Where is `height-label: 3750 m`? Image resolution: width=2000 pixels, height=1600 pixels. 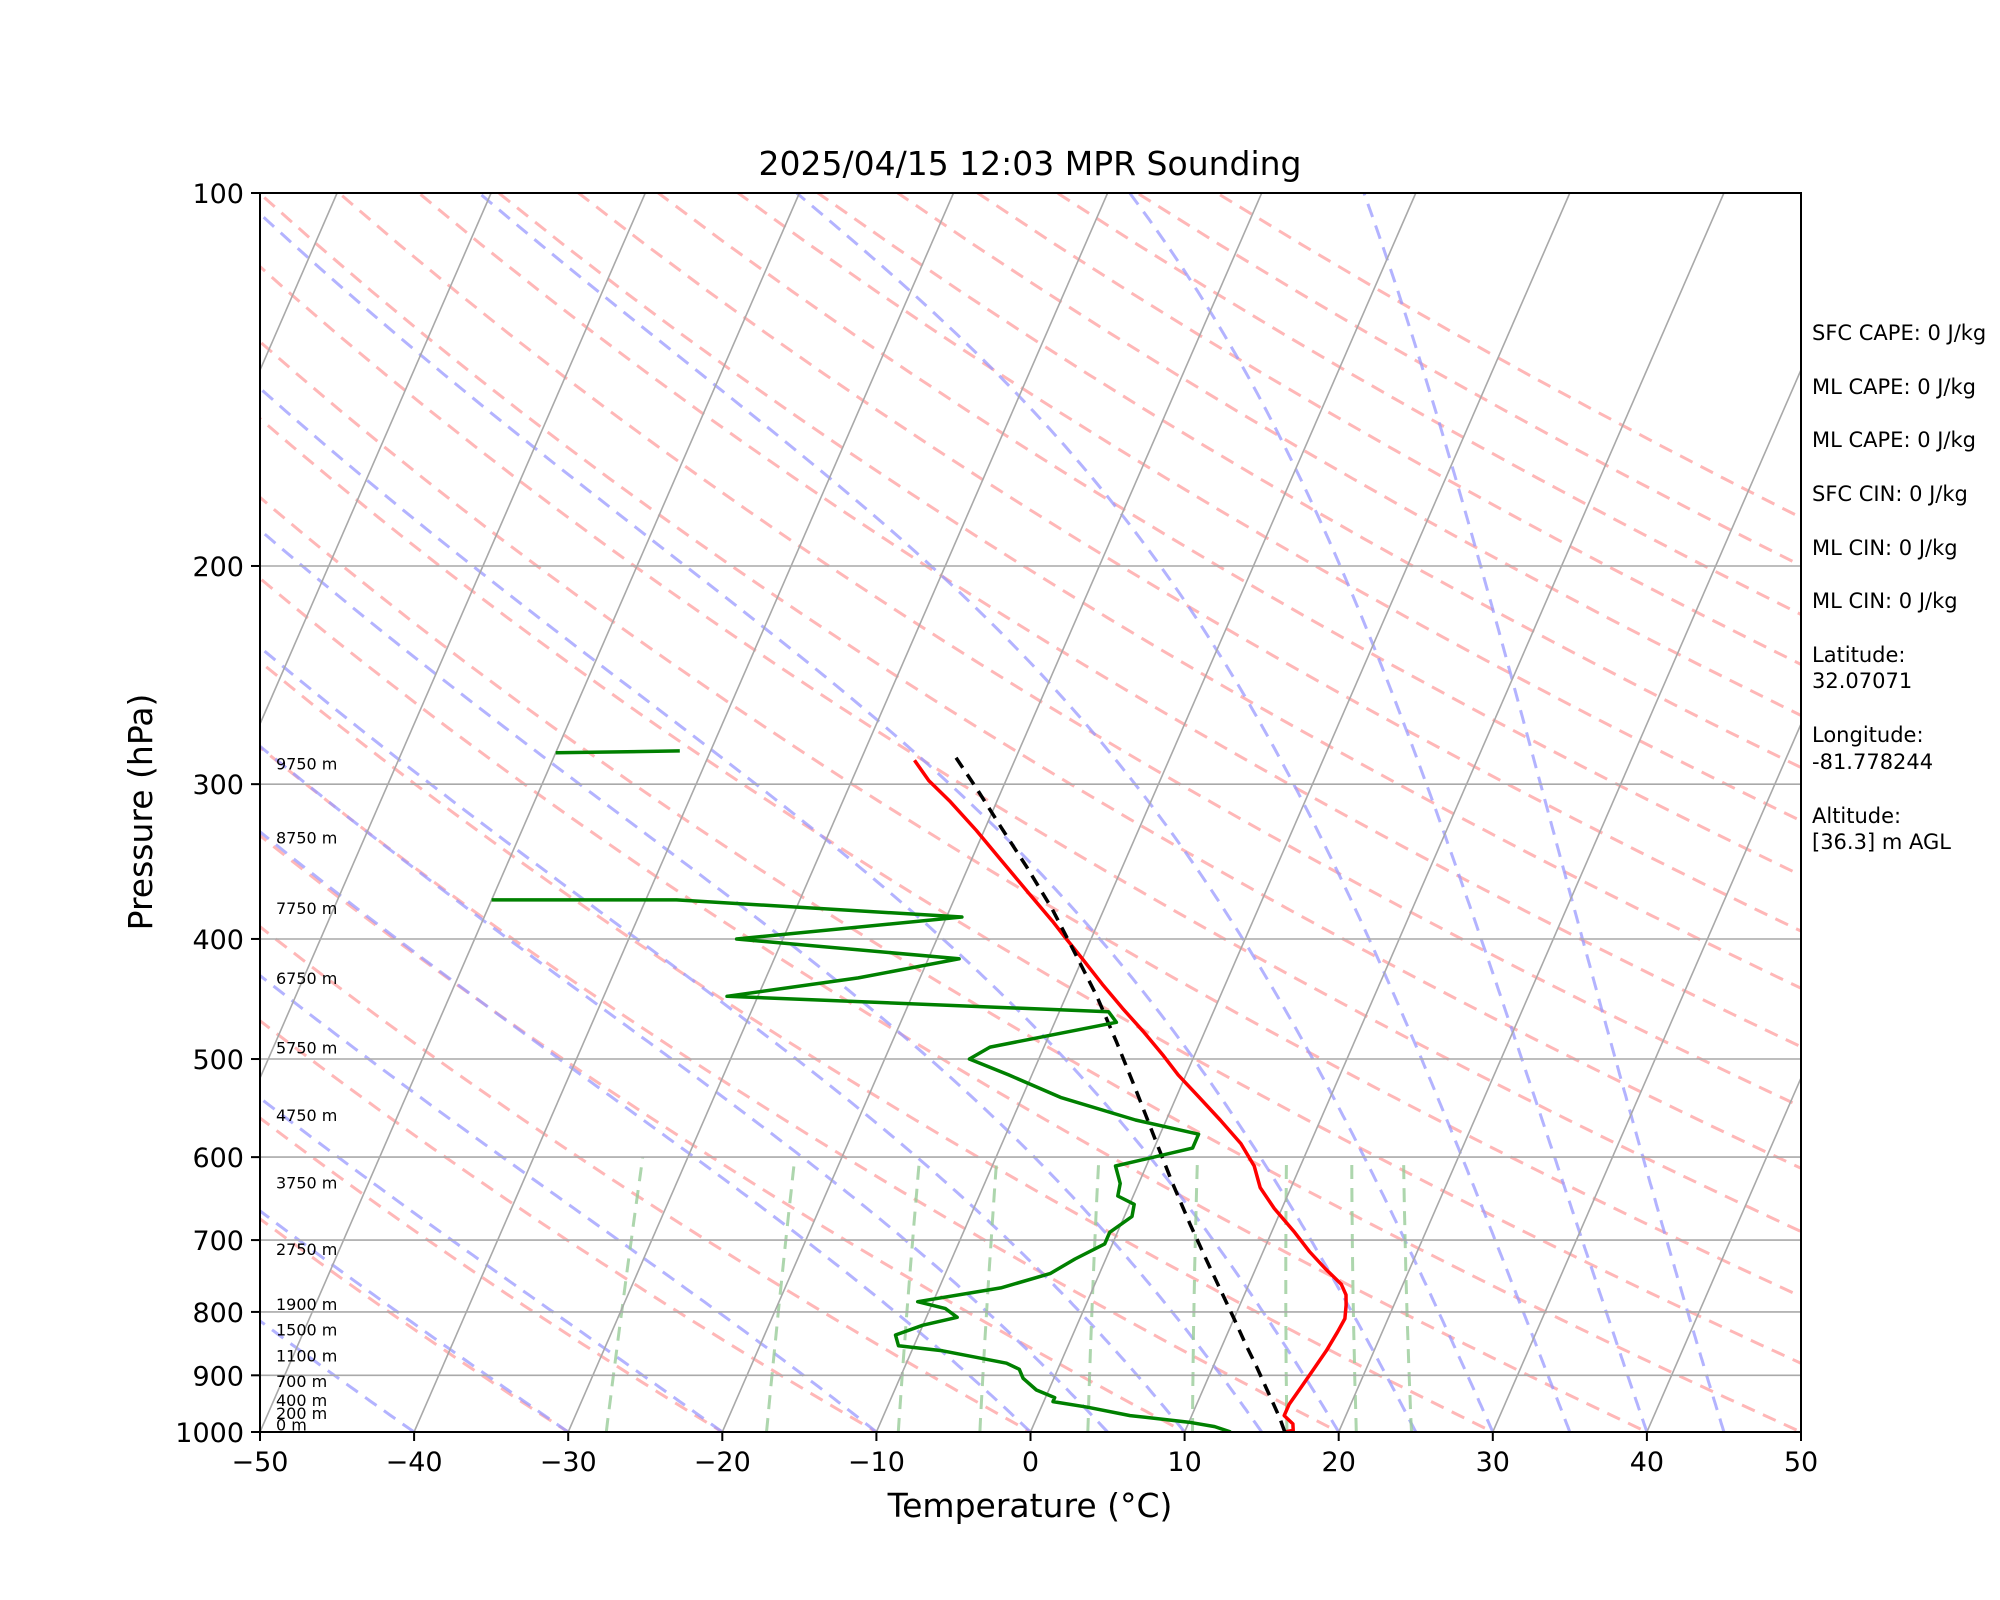
height-label: 3750 m is located at coordinates (306, 1182).